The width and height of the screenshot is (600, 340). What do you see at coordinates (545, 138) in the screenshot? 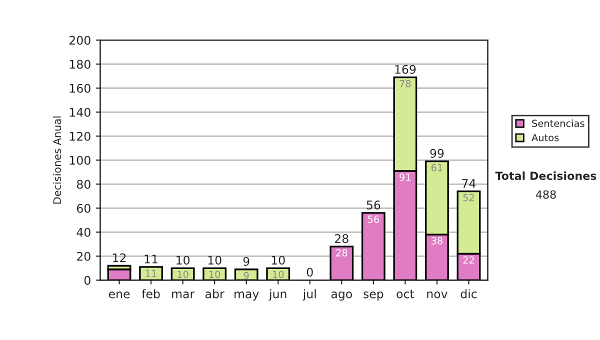
I see `legend-label: Autos` at bounding box center [545, 138].